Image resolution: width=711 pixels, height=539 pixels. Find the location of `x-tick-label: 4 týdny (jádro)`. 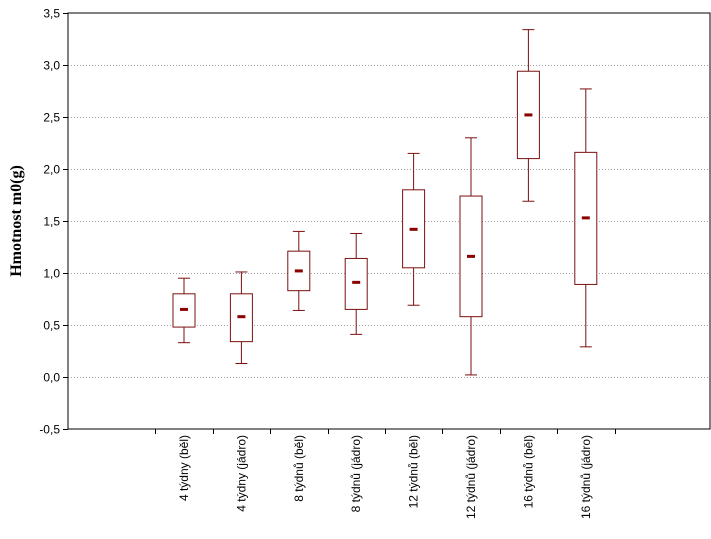

x-tick-label: 4 týdny (jádro) is located at coordinates (241, 473).